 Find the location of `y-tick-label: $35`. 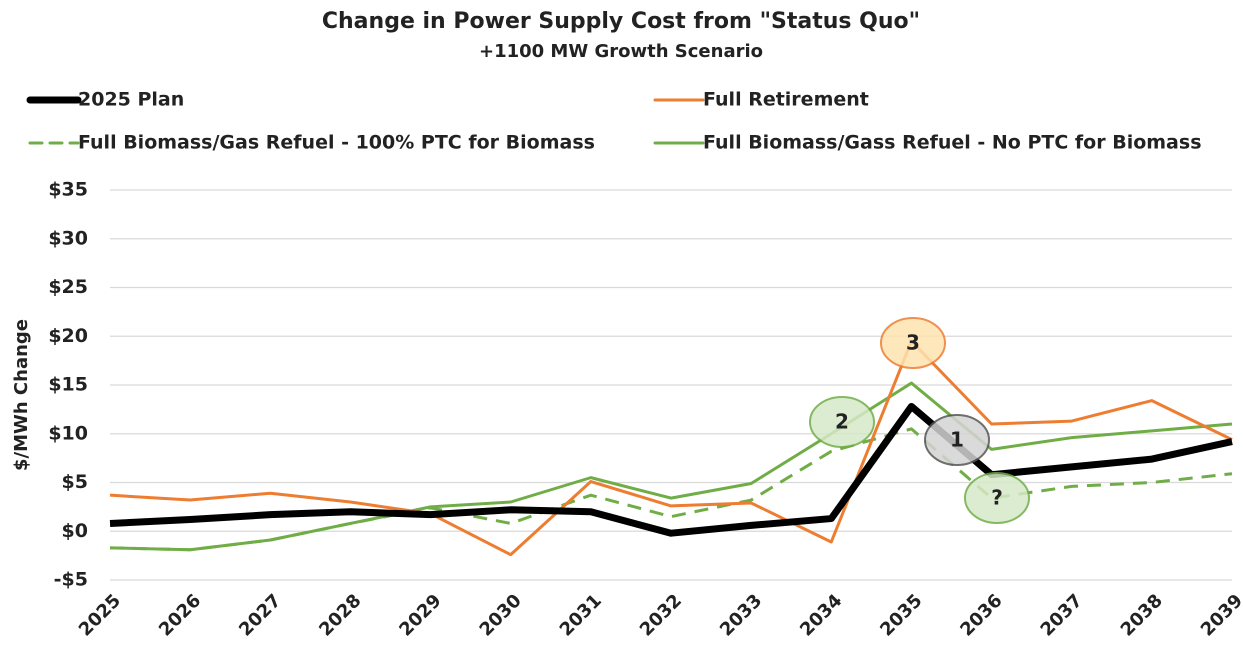

y-tick-label: $35 is located at coordinates (68, 190).